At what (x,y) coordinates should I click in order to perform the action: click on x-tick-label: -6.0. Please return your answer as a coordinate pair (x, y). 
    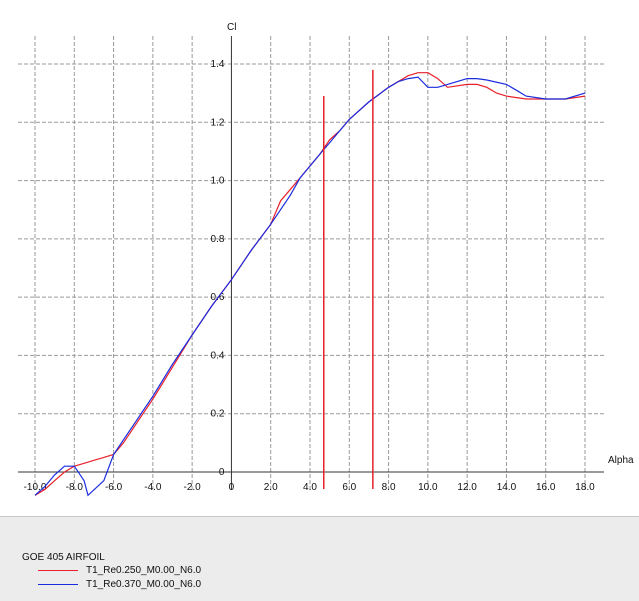
    Looking at the image, I should click on (114, 487).